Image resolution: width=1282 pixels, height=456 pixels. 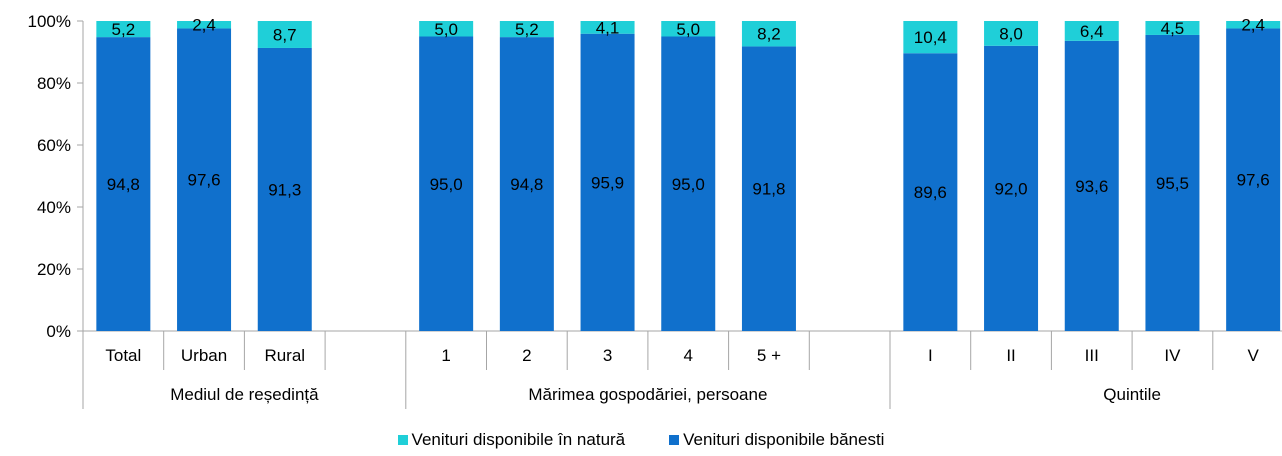 I want to click on x-category-label: III, so click(x=1092, y=355).